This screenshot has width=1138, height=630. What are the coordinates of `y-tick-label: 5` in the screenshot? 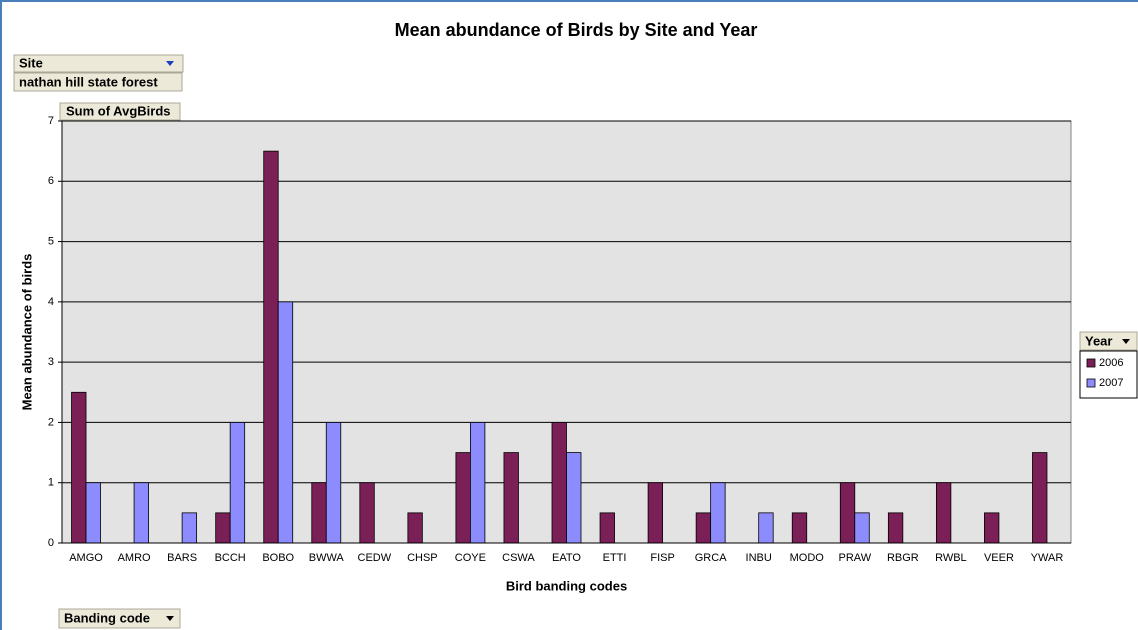 It's located at (51, 241).